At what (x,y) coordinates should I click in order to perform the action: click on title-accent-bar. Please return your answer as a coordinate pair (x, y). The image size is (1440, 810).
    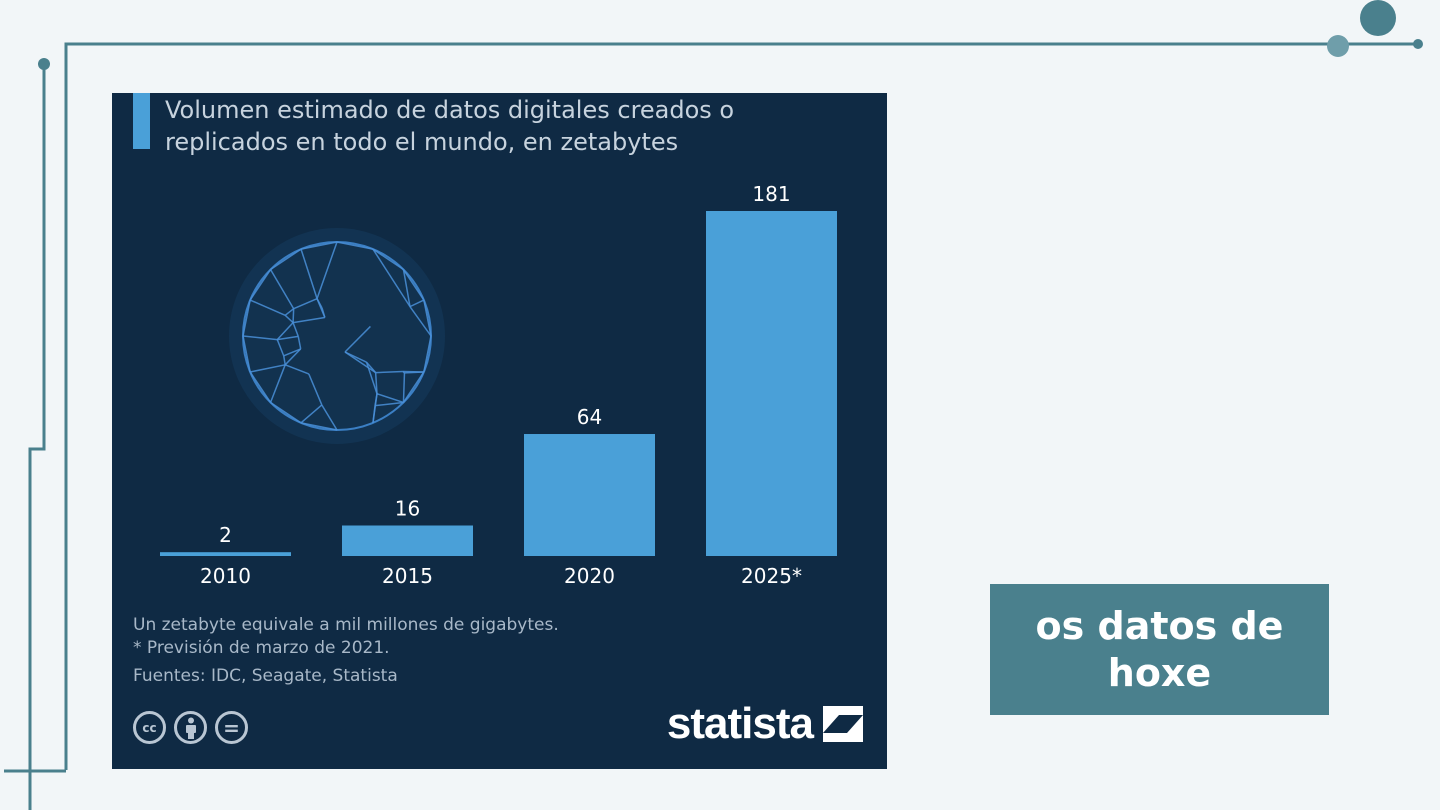
    Looking at the image, I should click on (141, 121).